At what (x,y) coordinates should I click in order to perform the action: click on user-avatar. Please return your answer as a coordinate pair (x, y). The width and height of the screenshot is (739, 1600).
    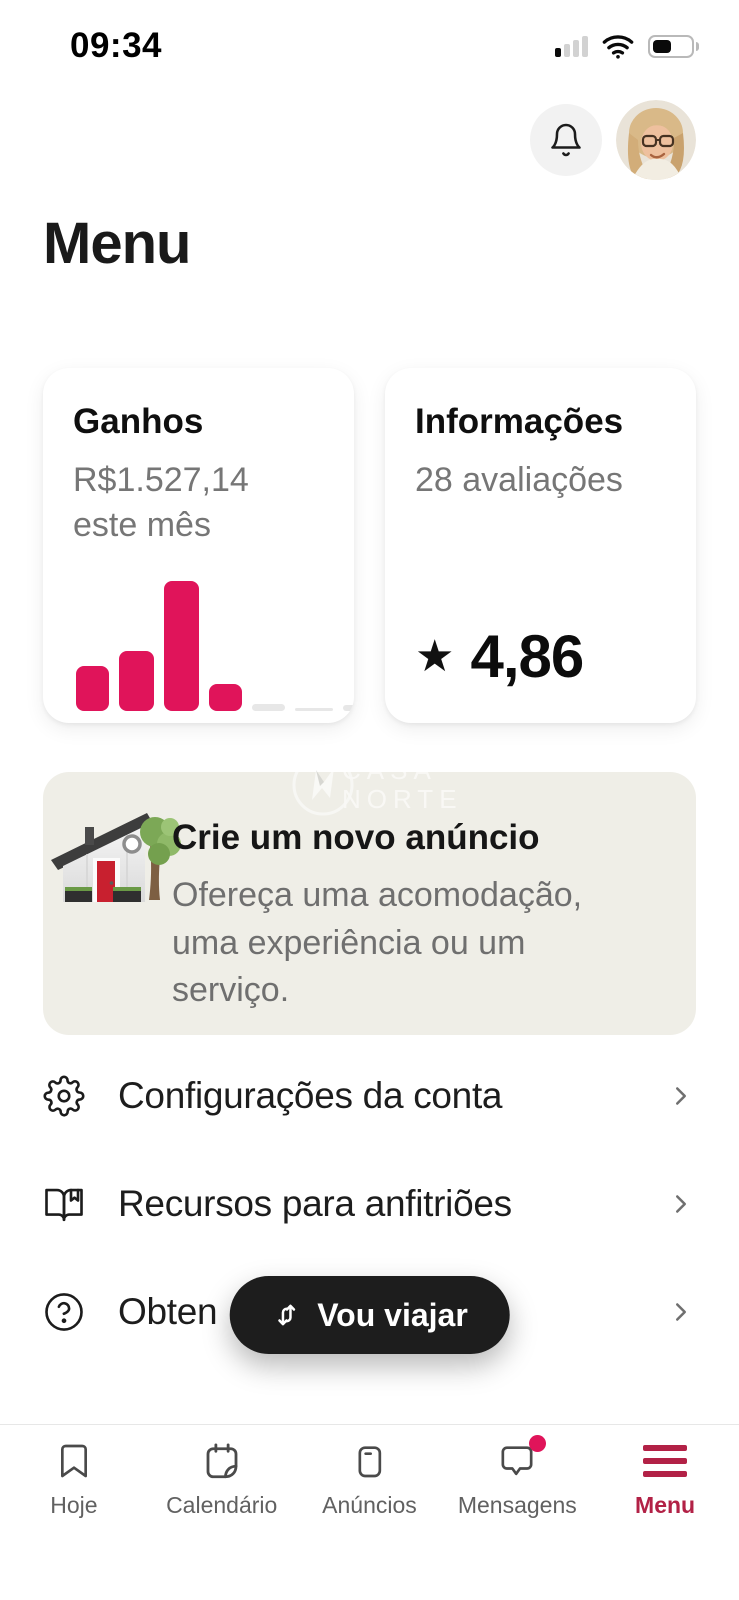
    Looking at the image, I should click on (656, 140).